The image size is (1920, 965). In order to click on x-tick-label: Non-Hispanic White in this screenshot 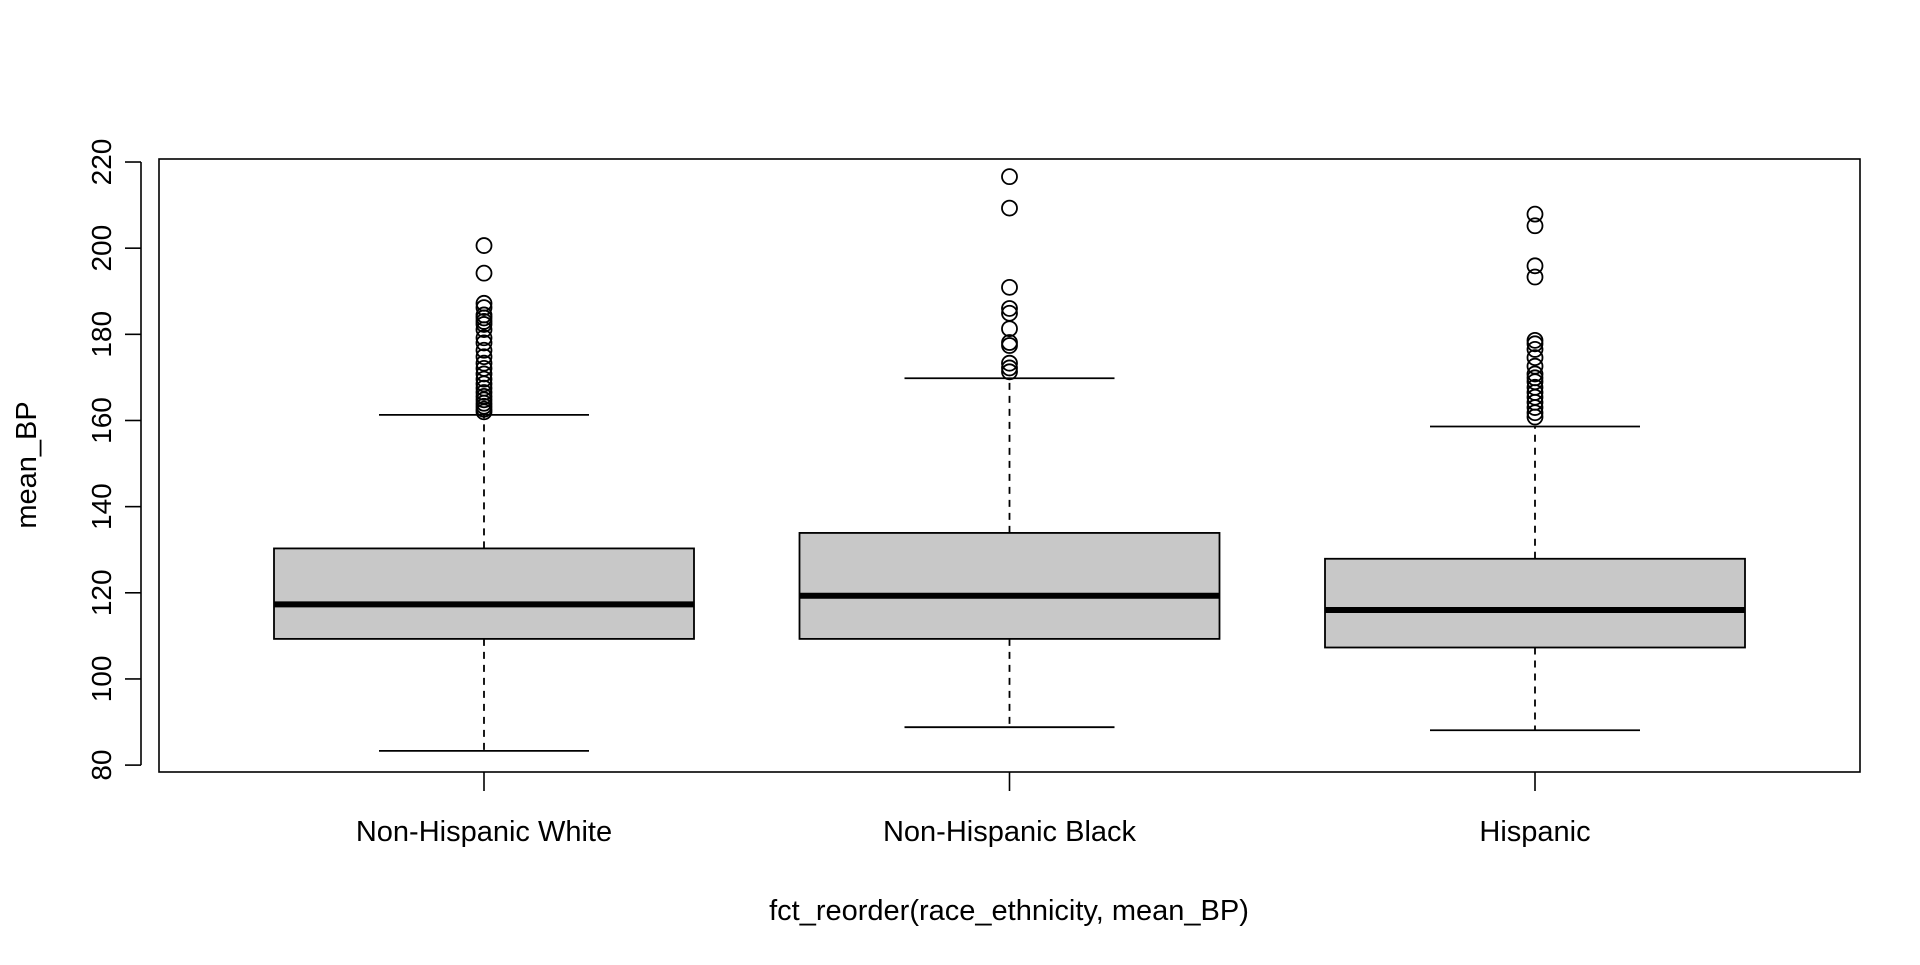, I will do `click(484, 832)`.